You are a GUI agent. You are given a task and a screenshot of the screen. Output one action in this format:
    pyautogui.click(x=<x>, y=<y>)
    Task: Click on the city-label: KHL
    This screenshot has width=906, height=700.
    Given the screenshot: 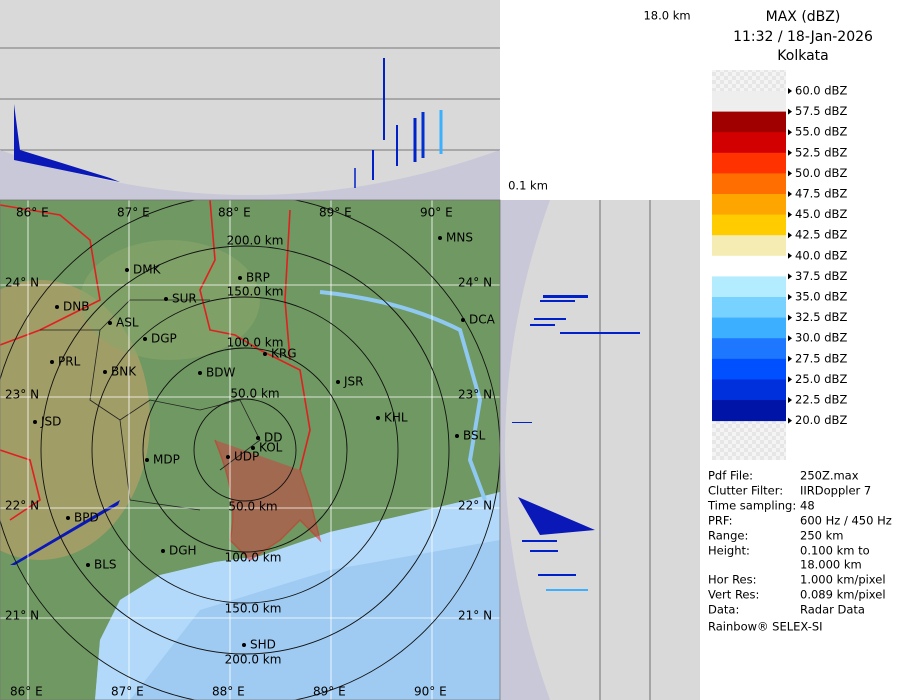 What is the action you would take?
    pyautogui.click(x=396, y=418)
    